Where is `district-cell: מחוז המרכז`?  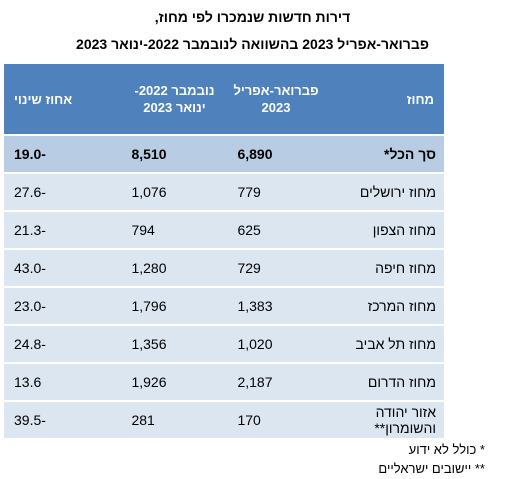
district-cell: מחוז המרכז is located at coordinates (384, 306).